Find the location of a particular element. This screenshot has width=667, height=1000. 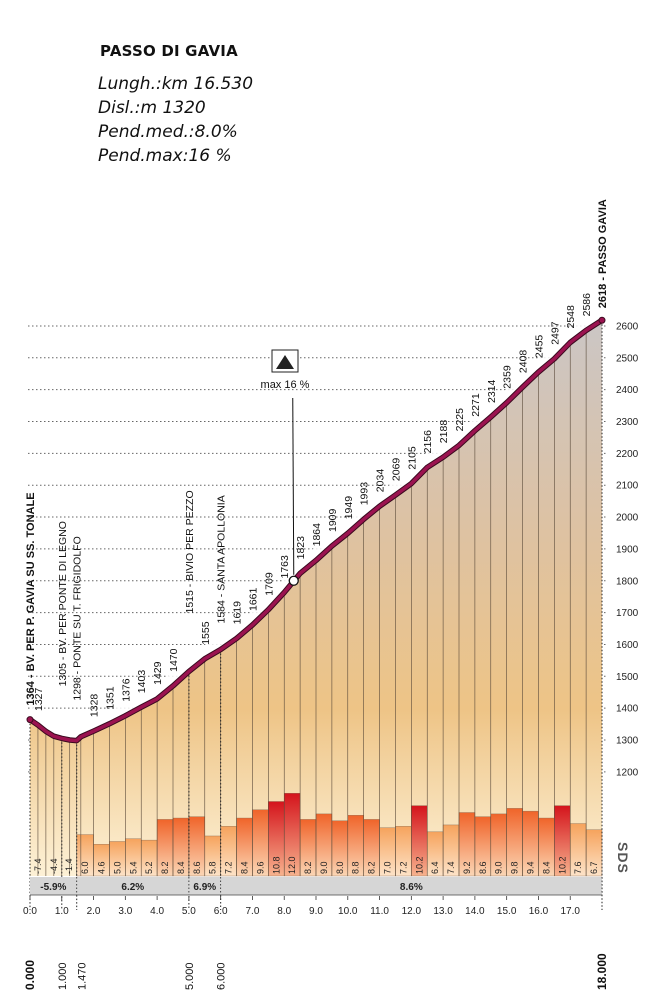

gradient-bar-label: 7.0 is located at coordinates (388, 867).